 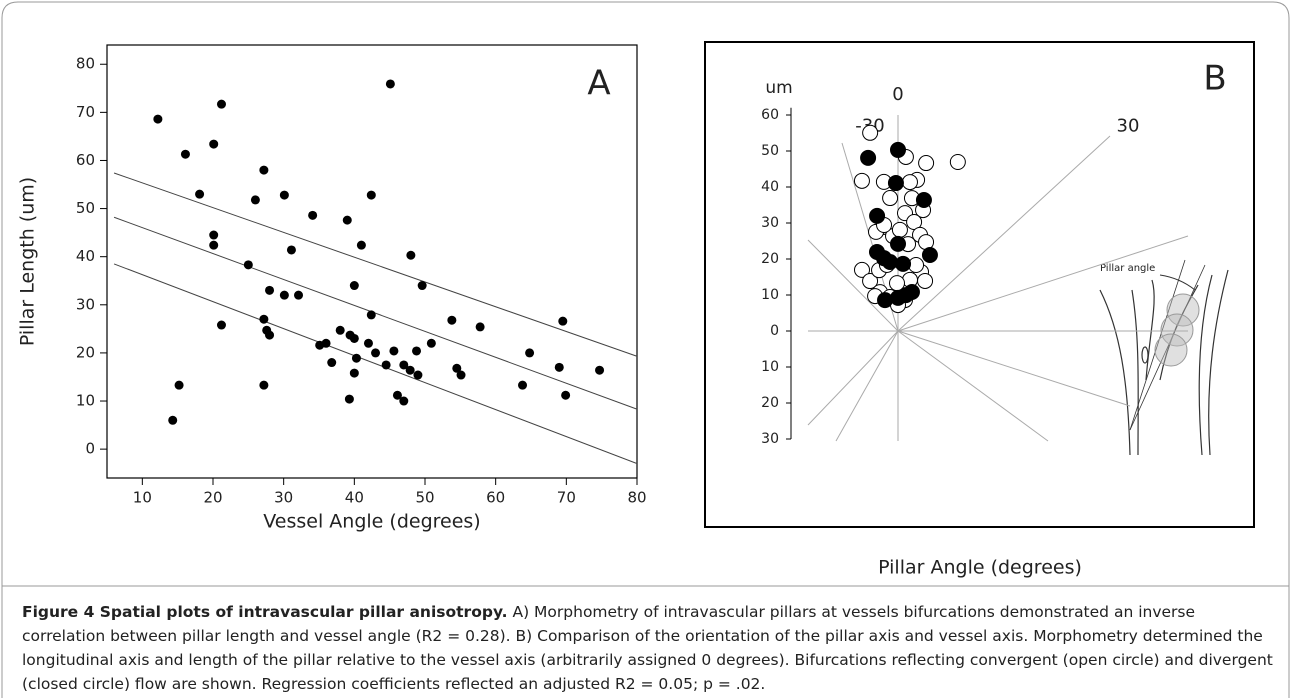 I want to click on x-tick-label: 20, so click(x=212, y=498).